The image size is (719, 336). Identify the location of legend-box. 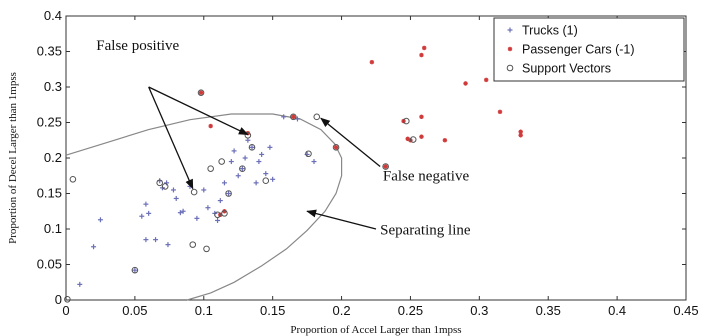
(589, 49).